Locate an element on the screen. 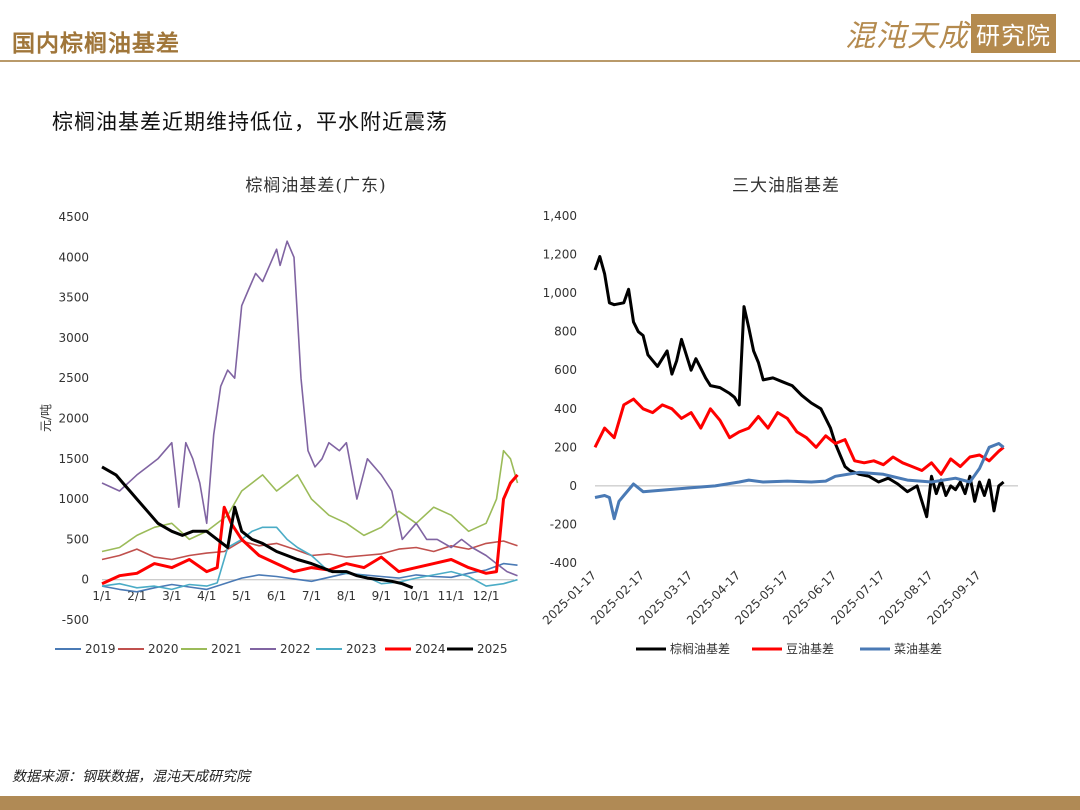 This screenshot has height=810, width=1080. chart2-legend-item: 菜油基差 is located at coordinates (901, 649).